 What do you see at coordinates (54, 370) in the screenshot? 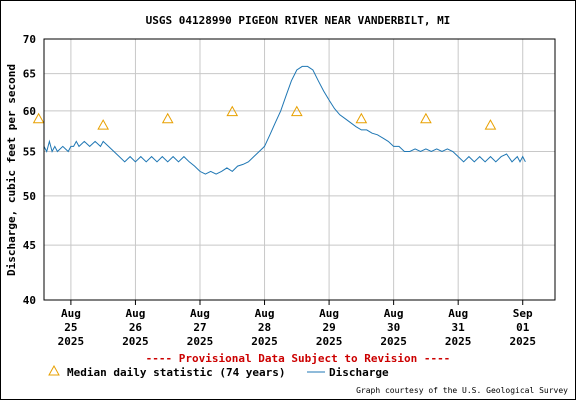
I see `legend-median-marker` at bounding box center [54, 370].